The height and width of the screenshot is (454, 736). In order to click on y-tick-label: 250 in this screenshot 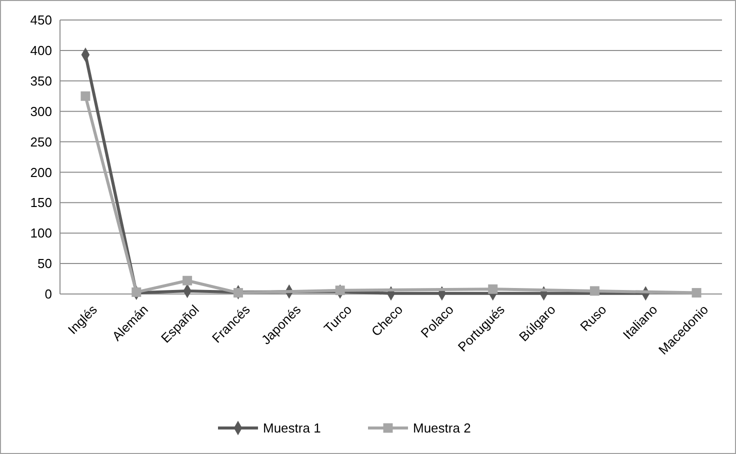, I will do `click(41, 142)`.